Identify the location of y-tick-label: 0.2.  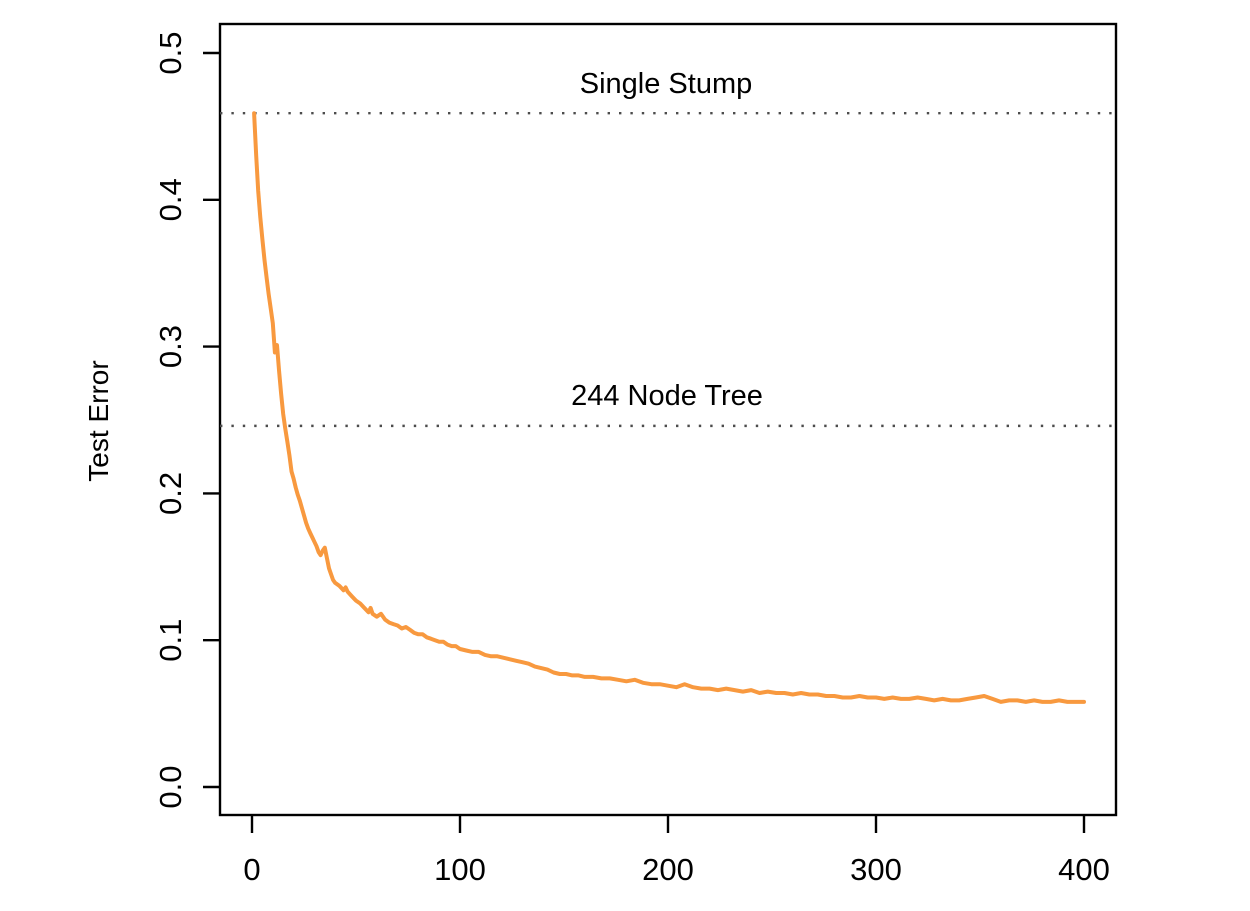
(170, 493).